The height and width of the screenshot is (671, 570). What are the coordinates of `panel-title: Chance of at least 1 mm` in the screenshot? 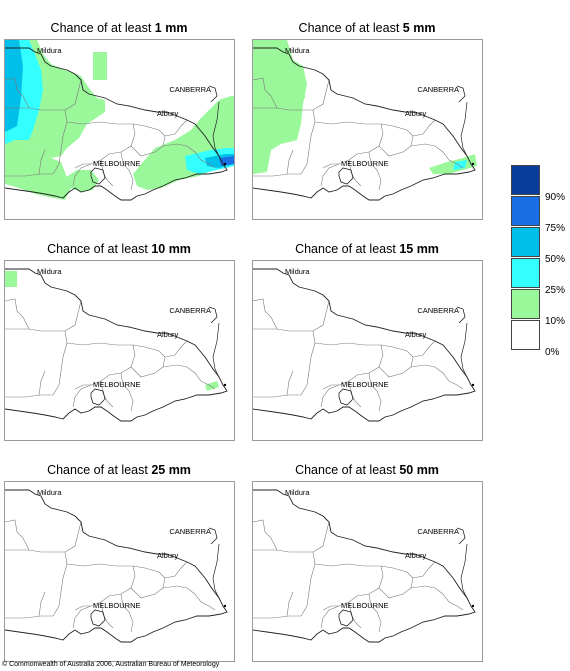 It's located at (119, 28).